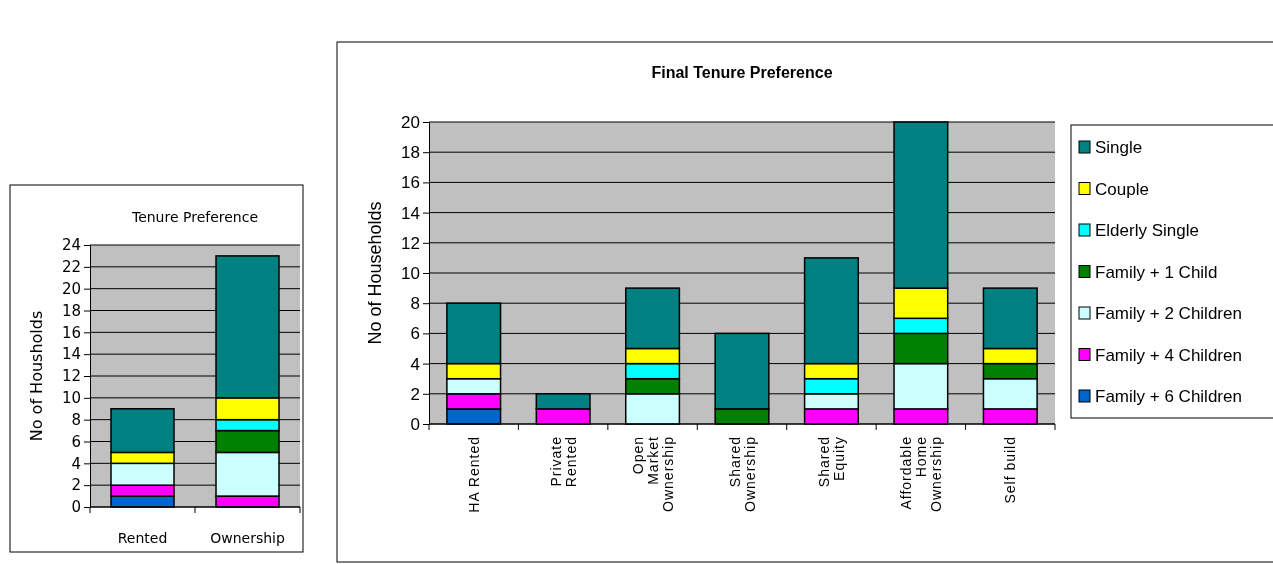 This screenshot has height=564, width=1273. I want to click on y-tick-label: 22, so click(71, 267).